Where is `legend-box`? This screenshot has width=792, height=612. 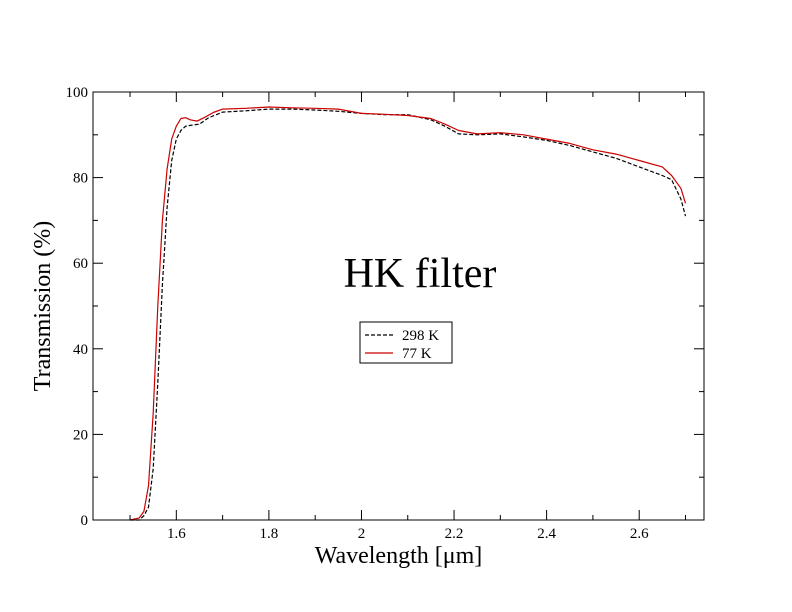 legend-box is located at coordinates (406, 342).